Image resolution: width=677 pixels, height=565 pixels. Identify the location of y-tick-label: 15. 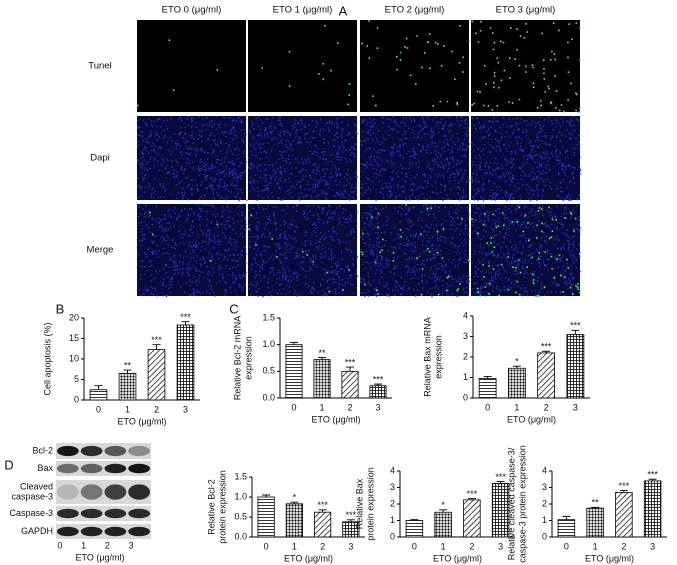
(74, 338).